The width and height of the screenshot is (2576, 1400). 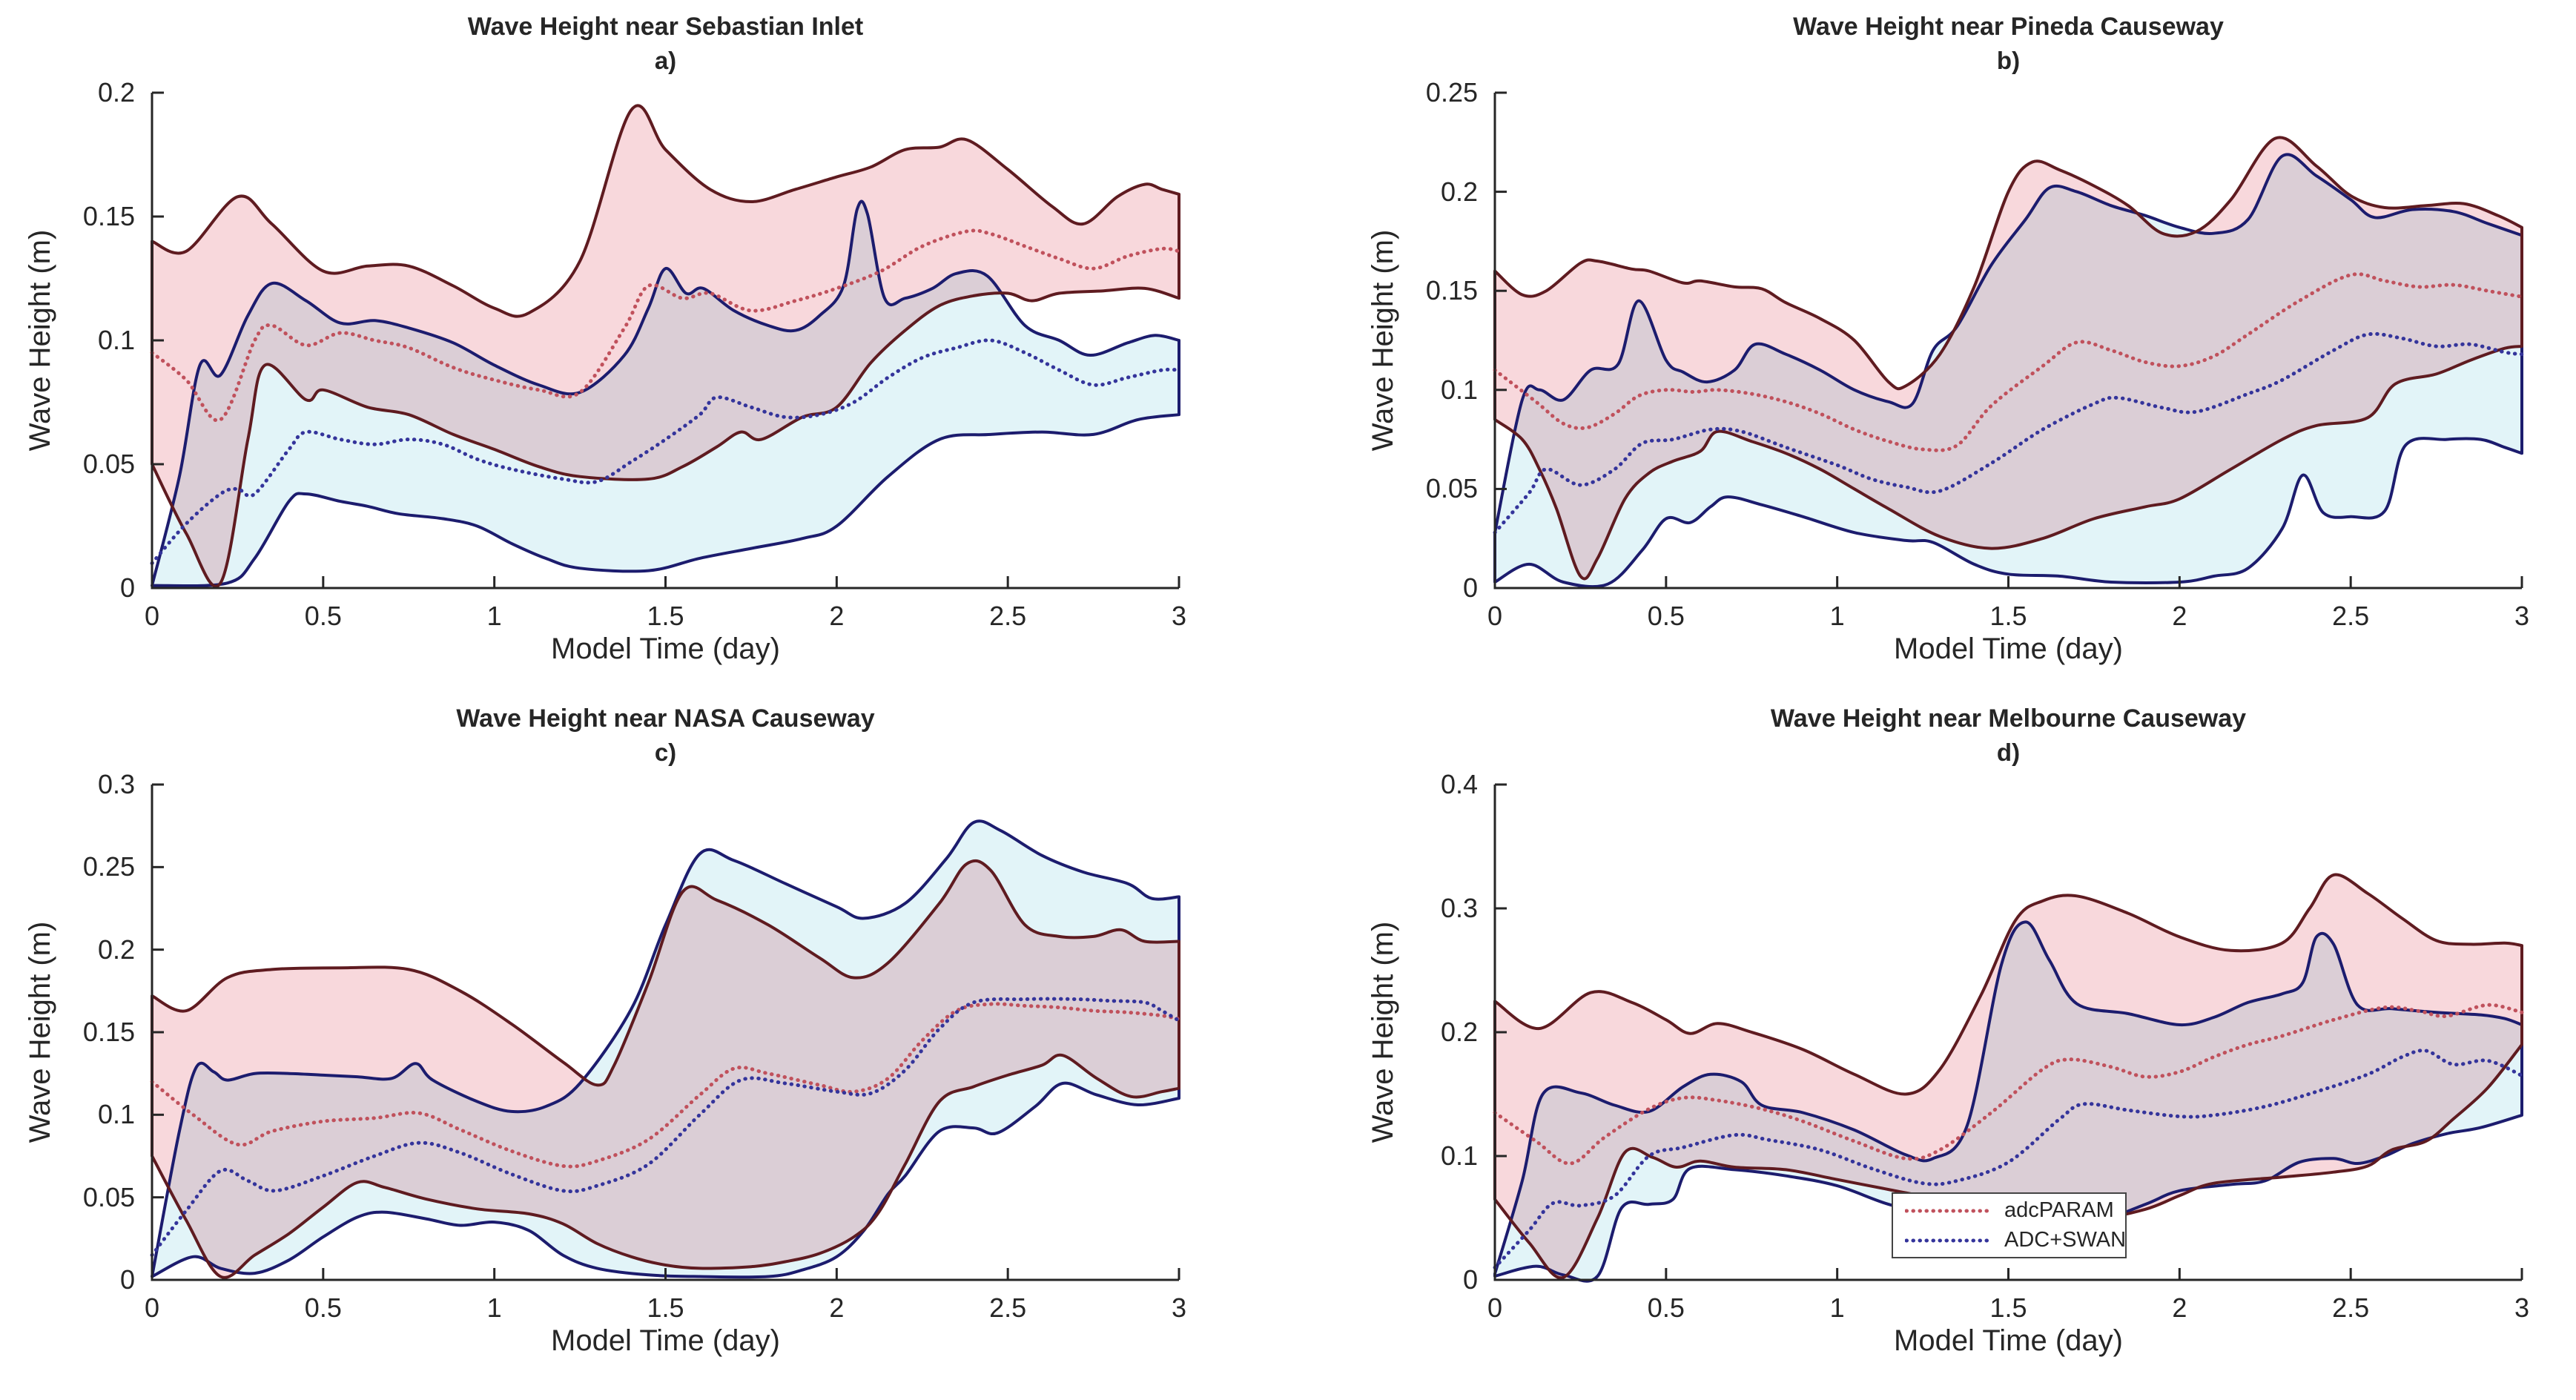 I want to click on panel-a-subtitle: a), so click(x=665, y=60).